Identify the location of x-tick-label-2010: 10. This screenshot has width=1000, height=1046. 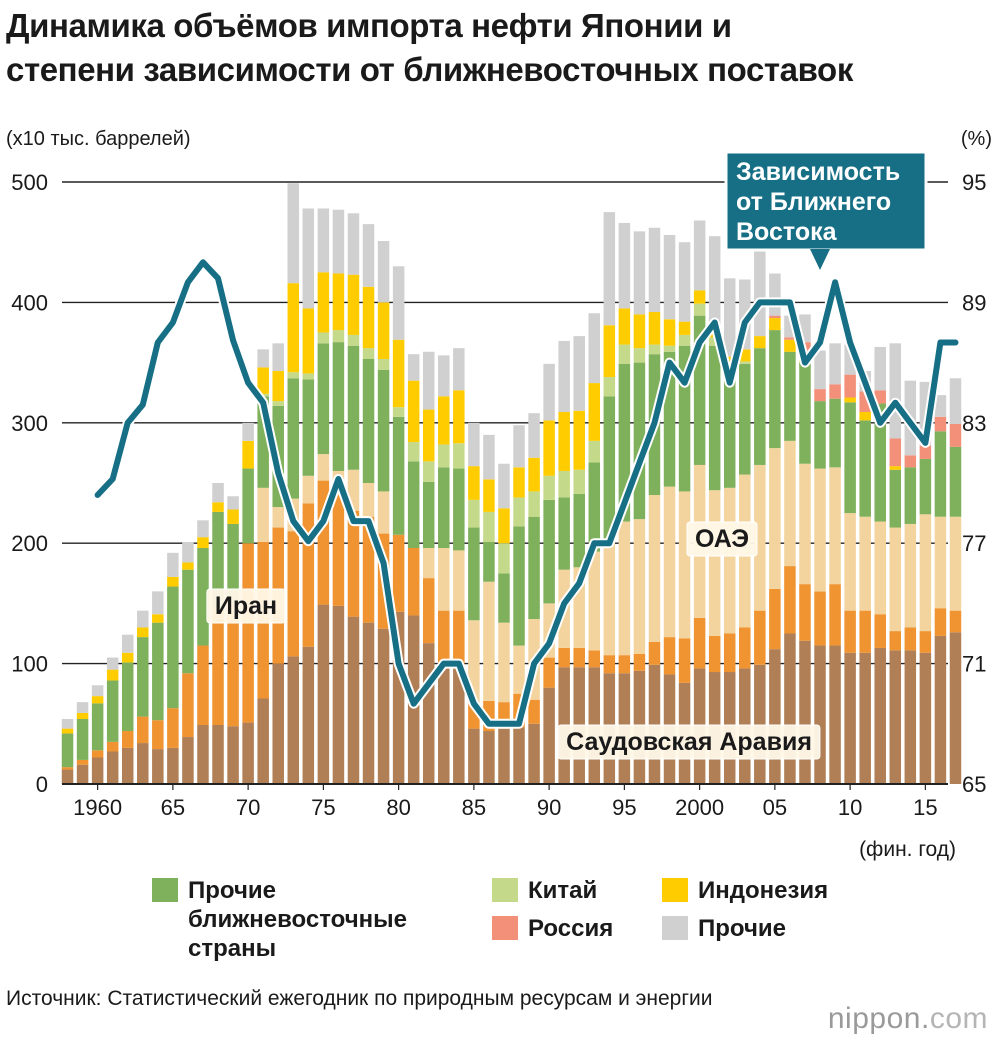
(850, 807).